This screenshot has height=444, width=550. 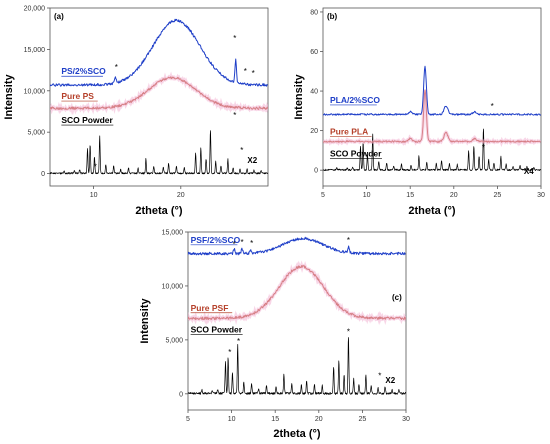 What do you see at coordinates (210, 308) in the screenshot?
I see `series-label-pure: Pure PSF` at bounding box center [210, 308].